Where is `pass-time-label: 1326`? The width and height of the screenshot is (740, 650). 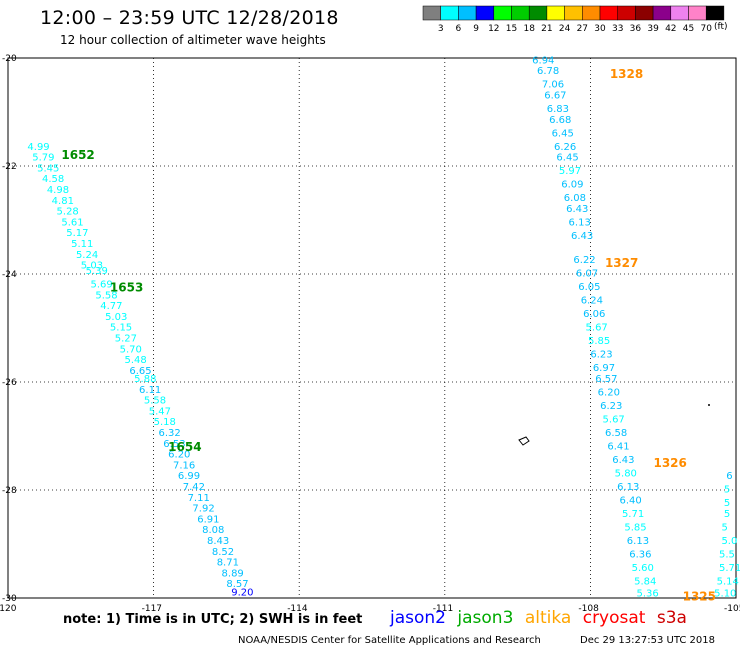 pass-time-label: 1326 is located at coordinates (669, 463).